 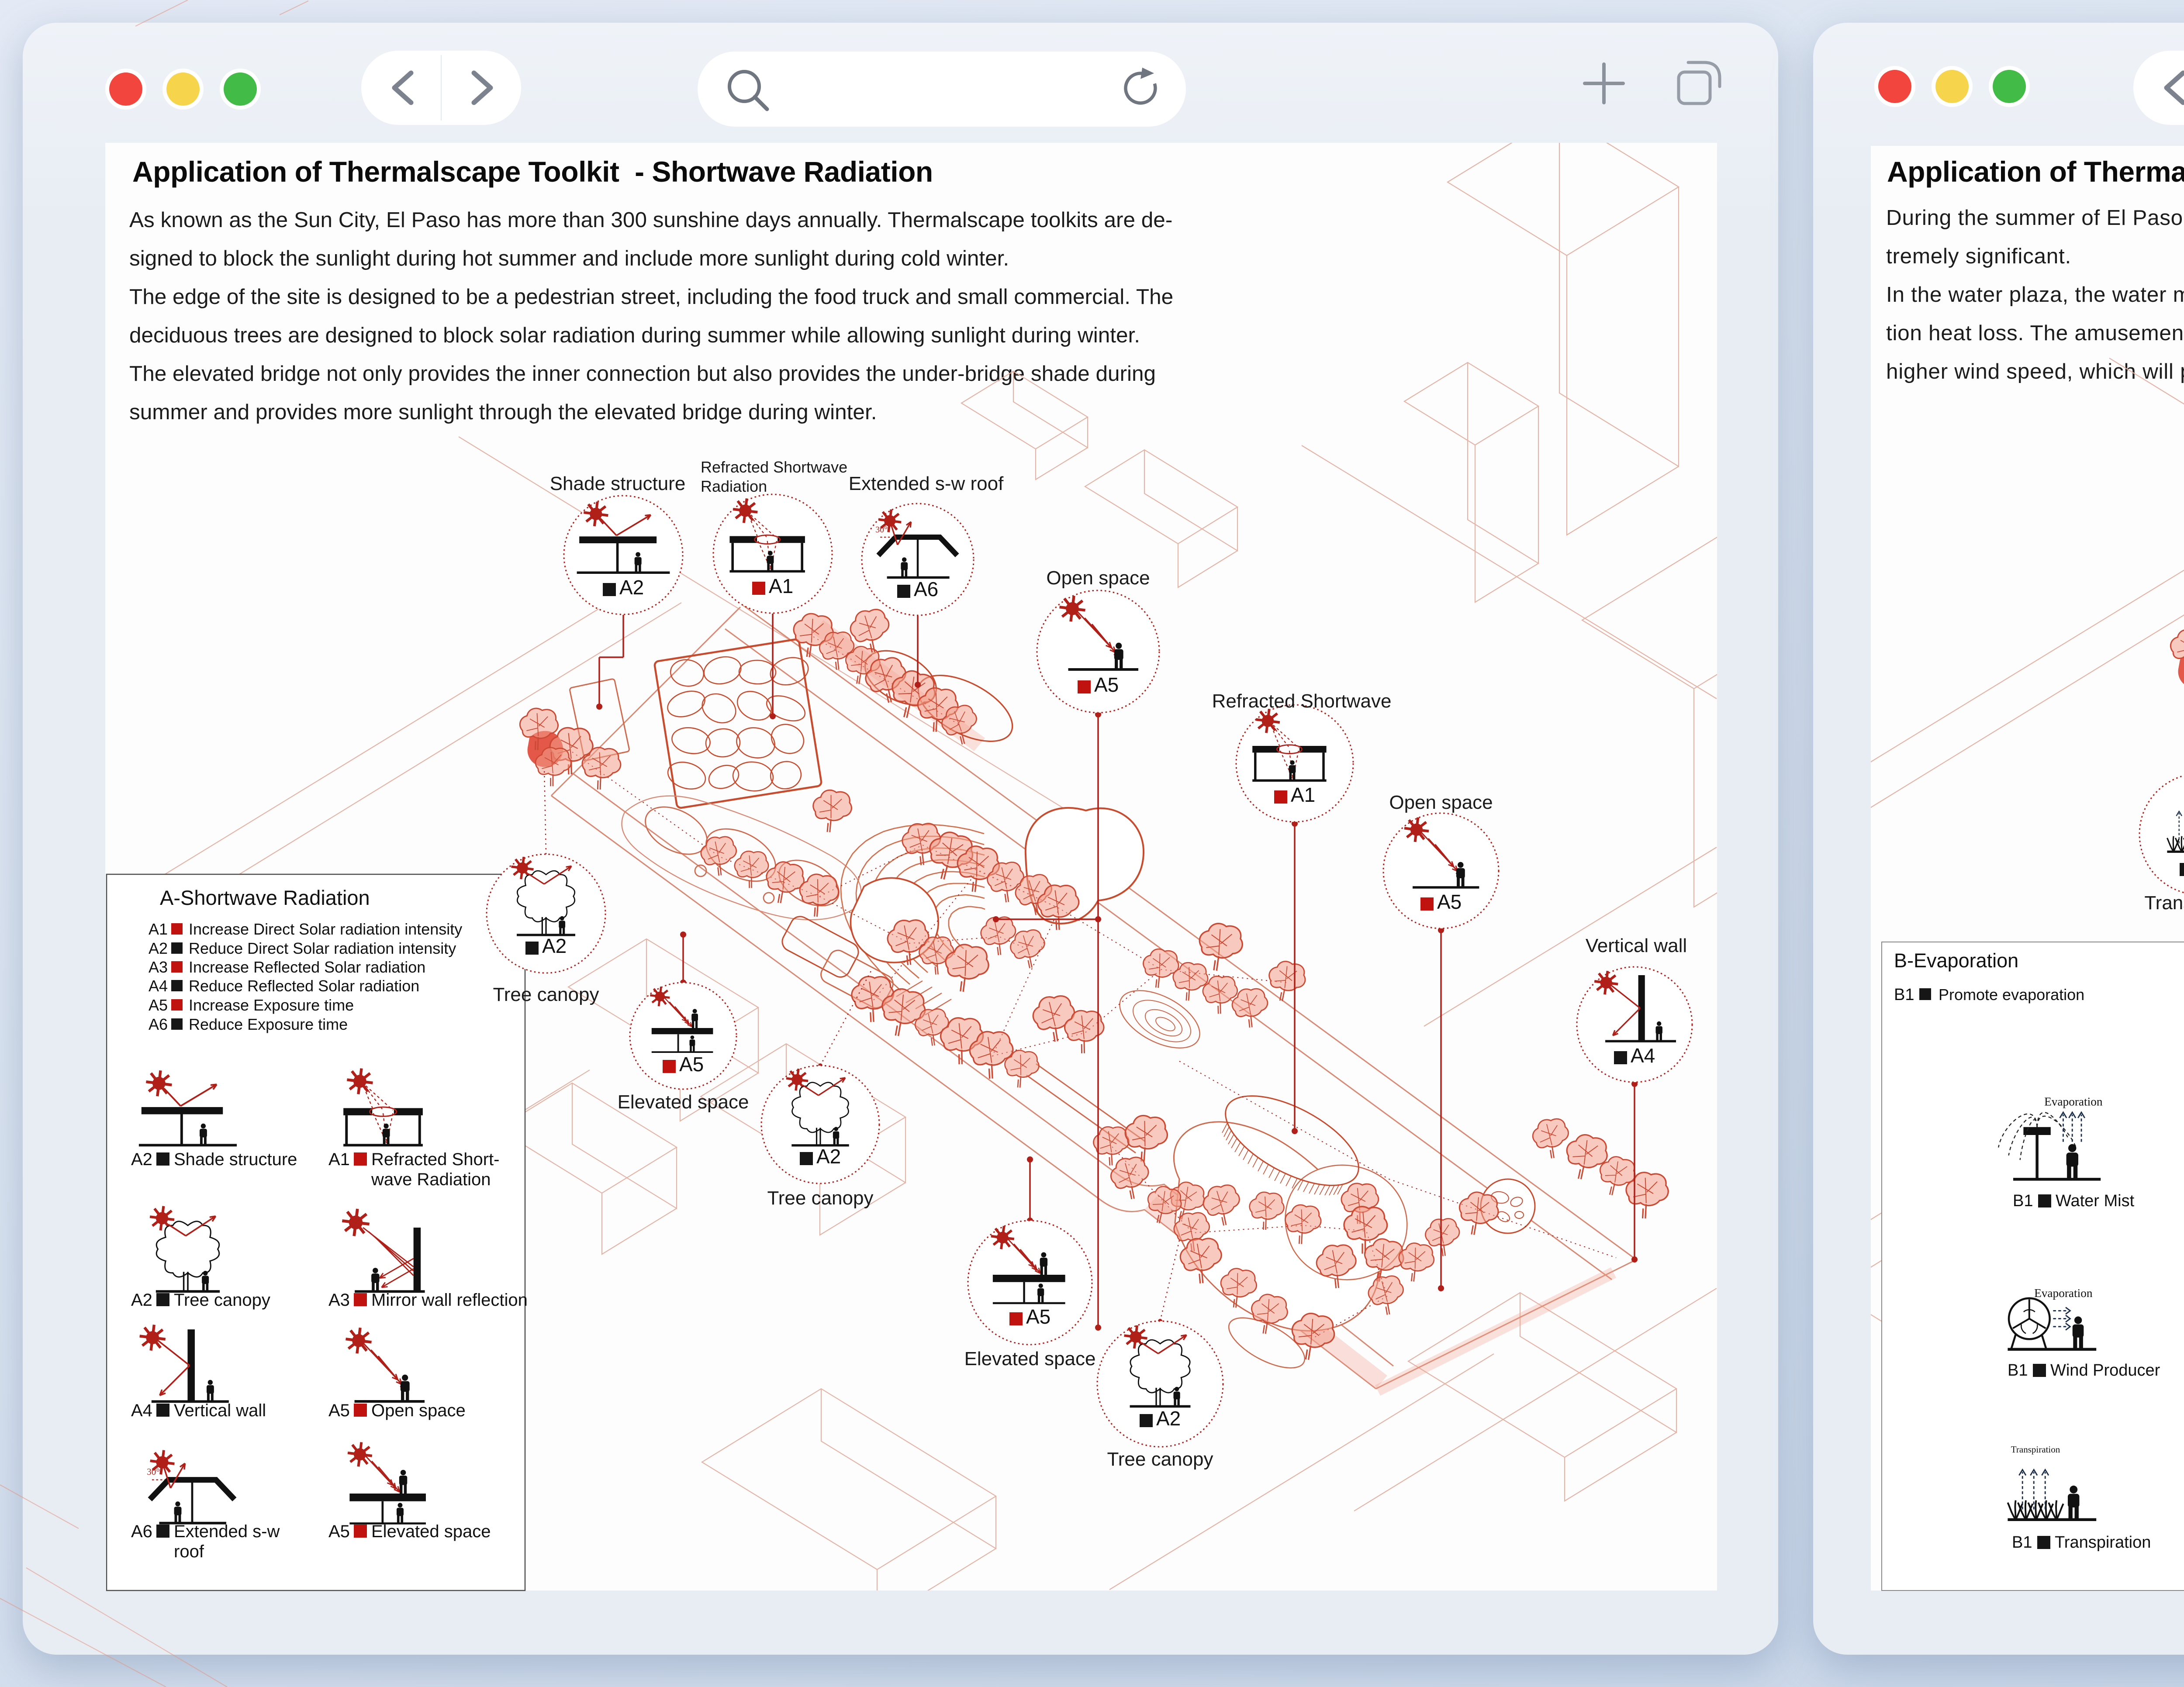 I want to click on svg-text: B-Evaporation, so click(x=1956, y=960).